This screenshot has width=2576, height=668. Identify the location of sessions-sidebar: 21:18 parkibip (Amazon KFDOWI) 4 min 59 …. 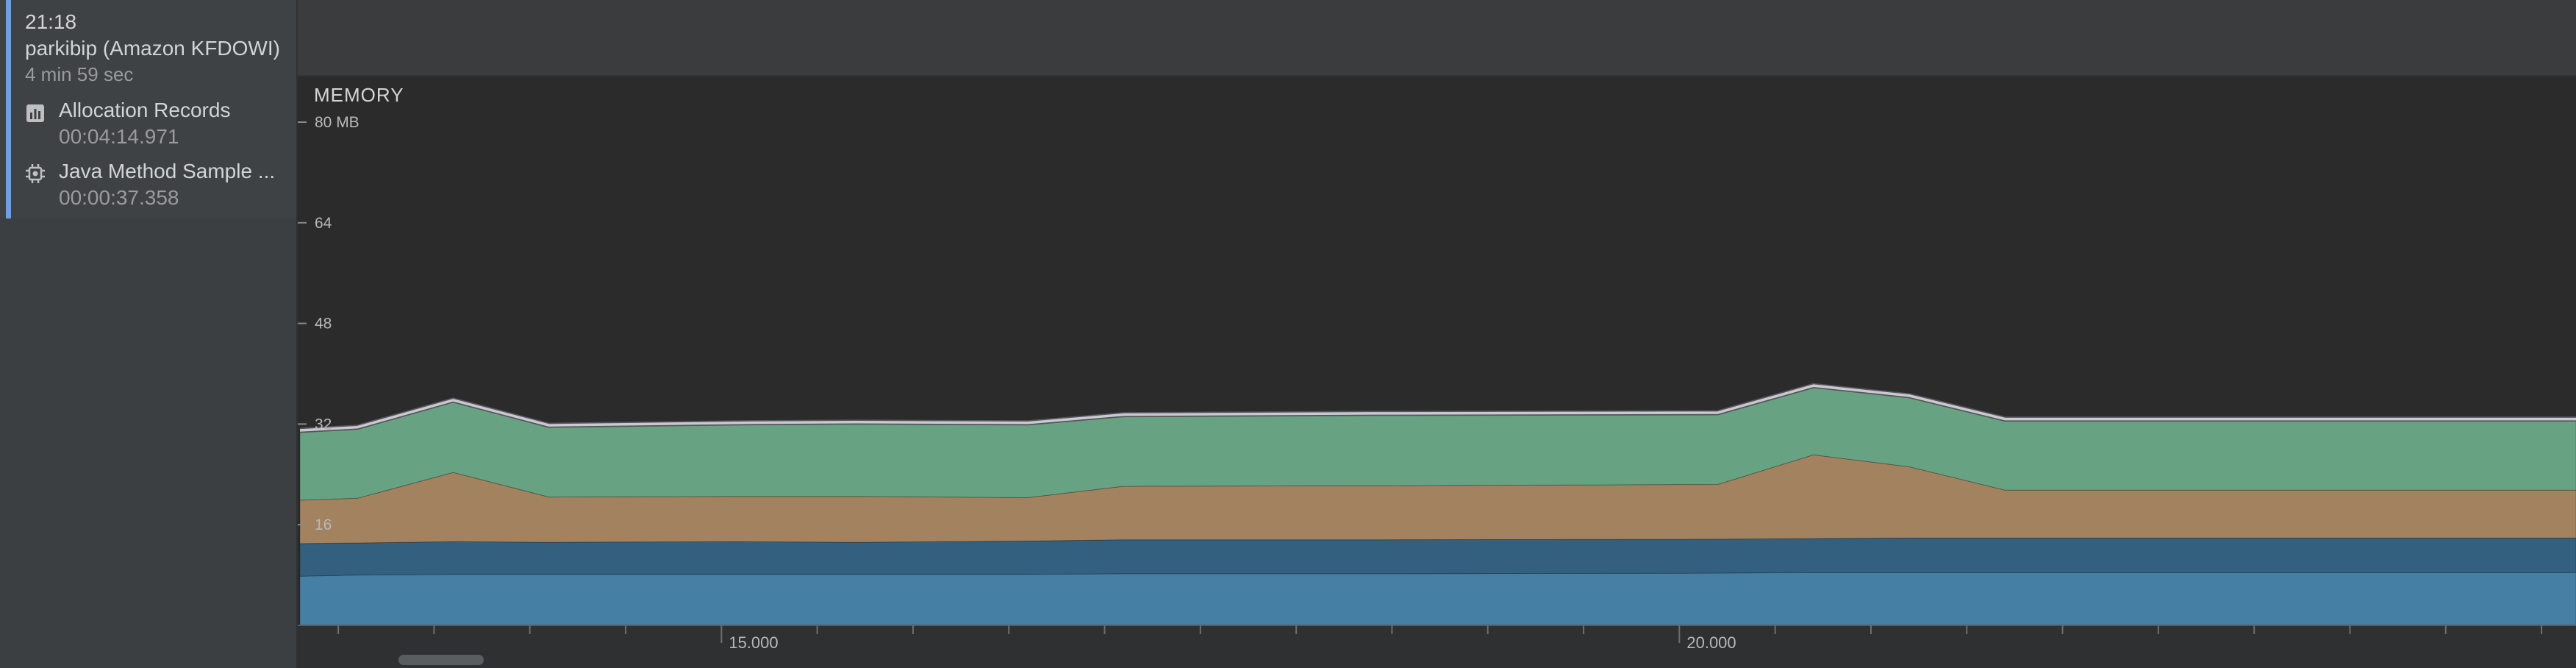
(149, 334).